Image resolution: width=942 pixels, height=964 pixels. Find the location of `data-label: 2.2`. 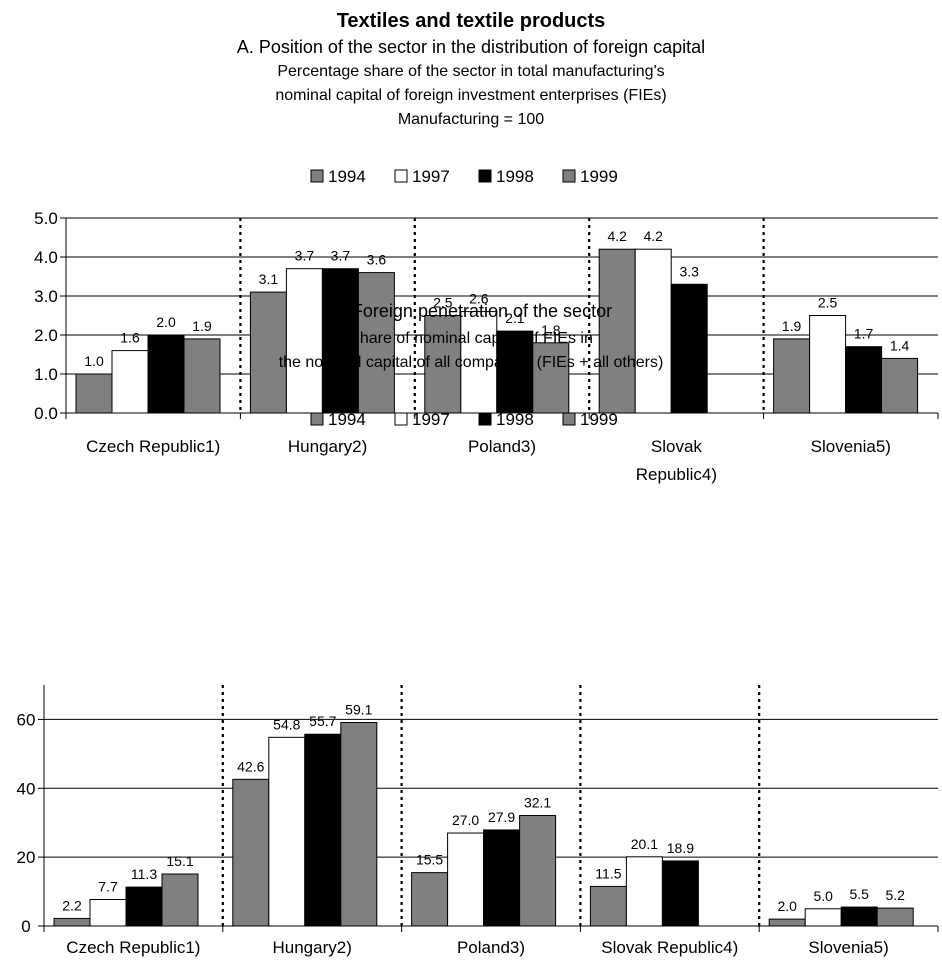

data-label: 2.2 is located at coordinates (72, 905).